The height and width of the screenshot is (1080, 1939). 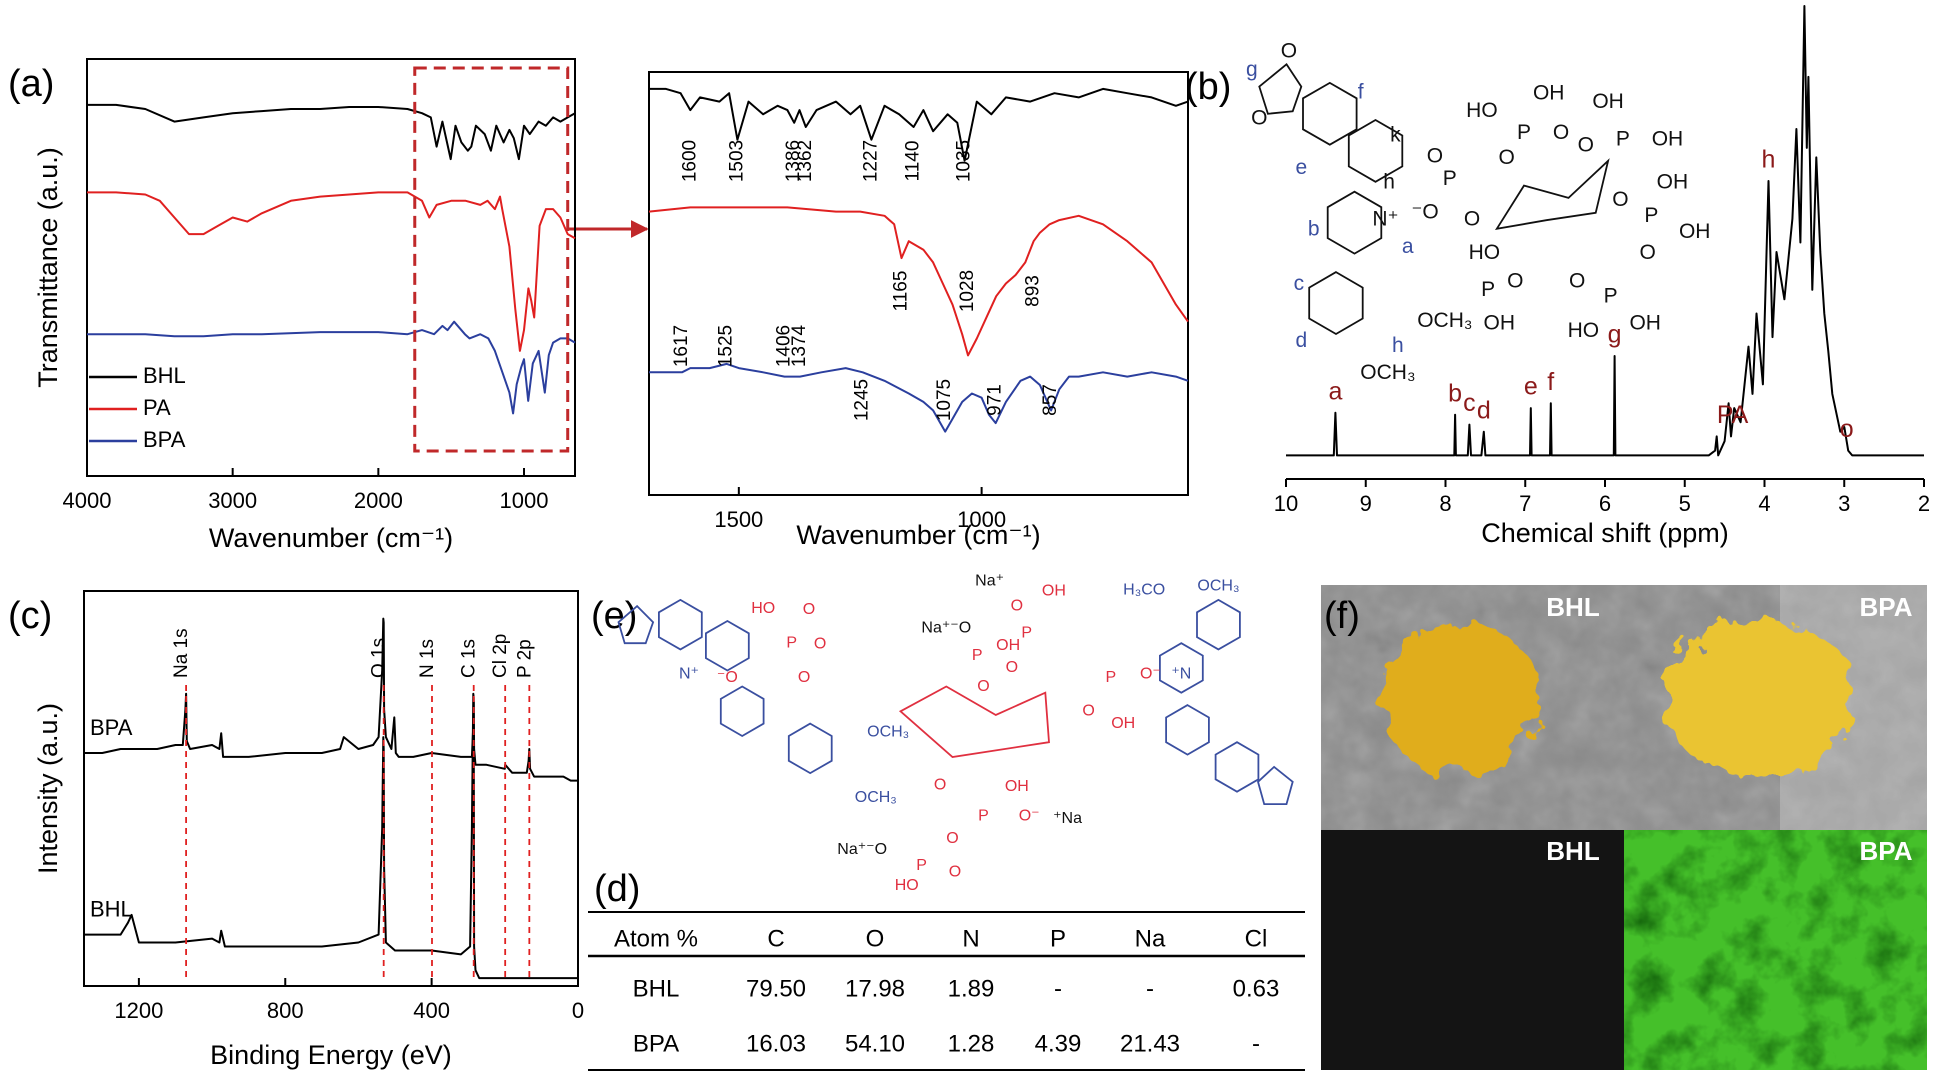 I want to click on structure-label: ⁺Na, so click(x=1067, y=818).